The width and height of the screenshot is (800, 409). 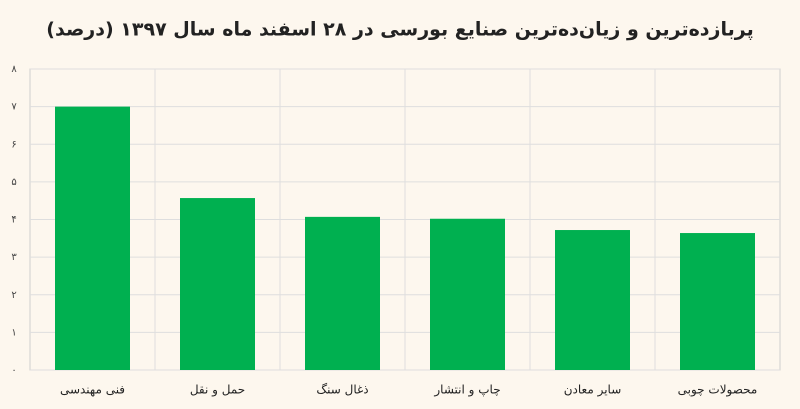 What do you see at coordinates (13, 182) in the screenshot?
I see `y-tick-label: ۵` at bounding box center [13, 182].